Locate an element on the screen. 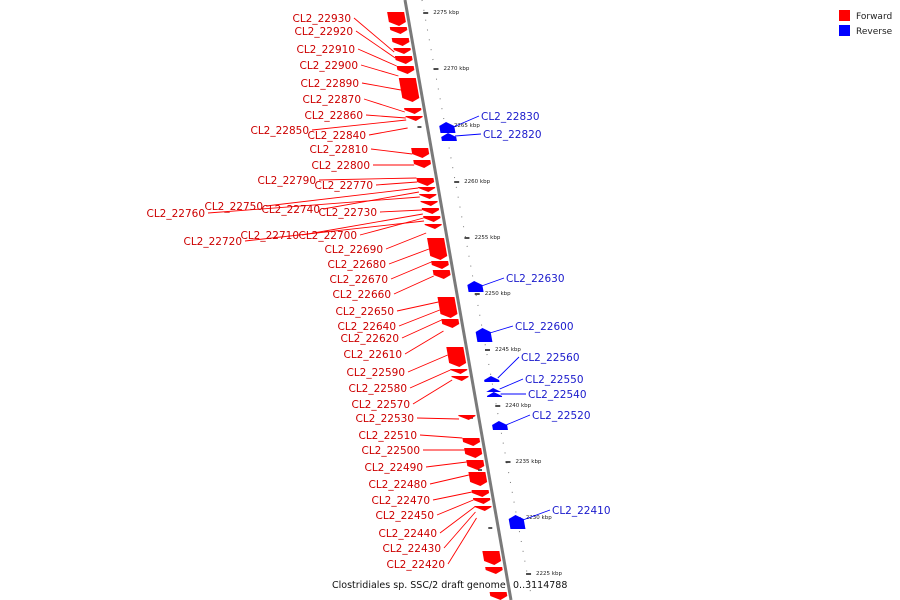 The width and height of the screenshot is (900, 600). reverse-gene-label: CL2_22410 is located at coordinates (581, 511).